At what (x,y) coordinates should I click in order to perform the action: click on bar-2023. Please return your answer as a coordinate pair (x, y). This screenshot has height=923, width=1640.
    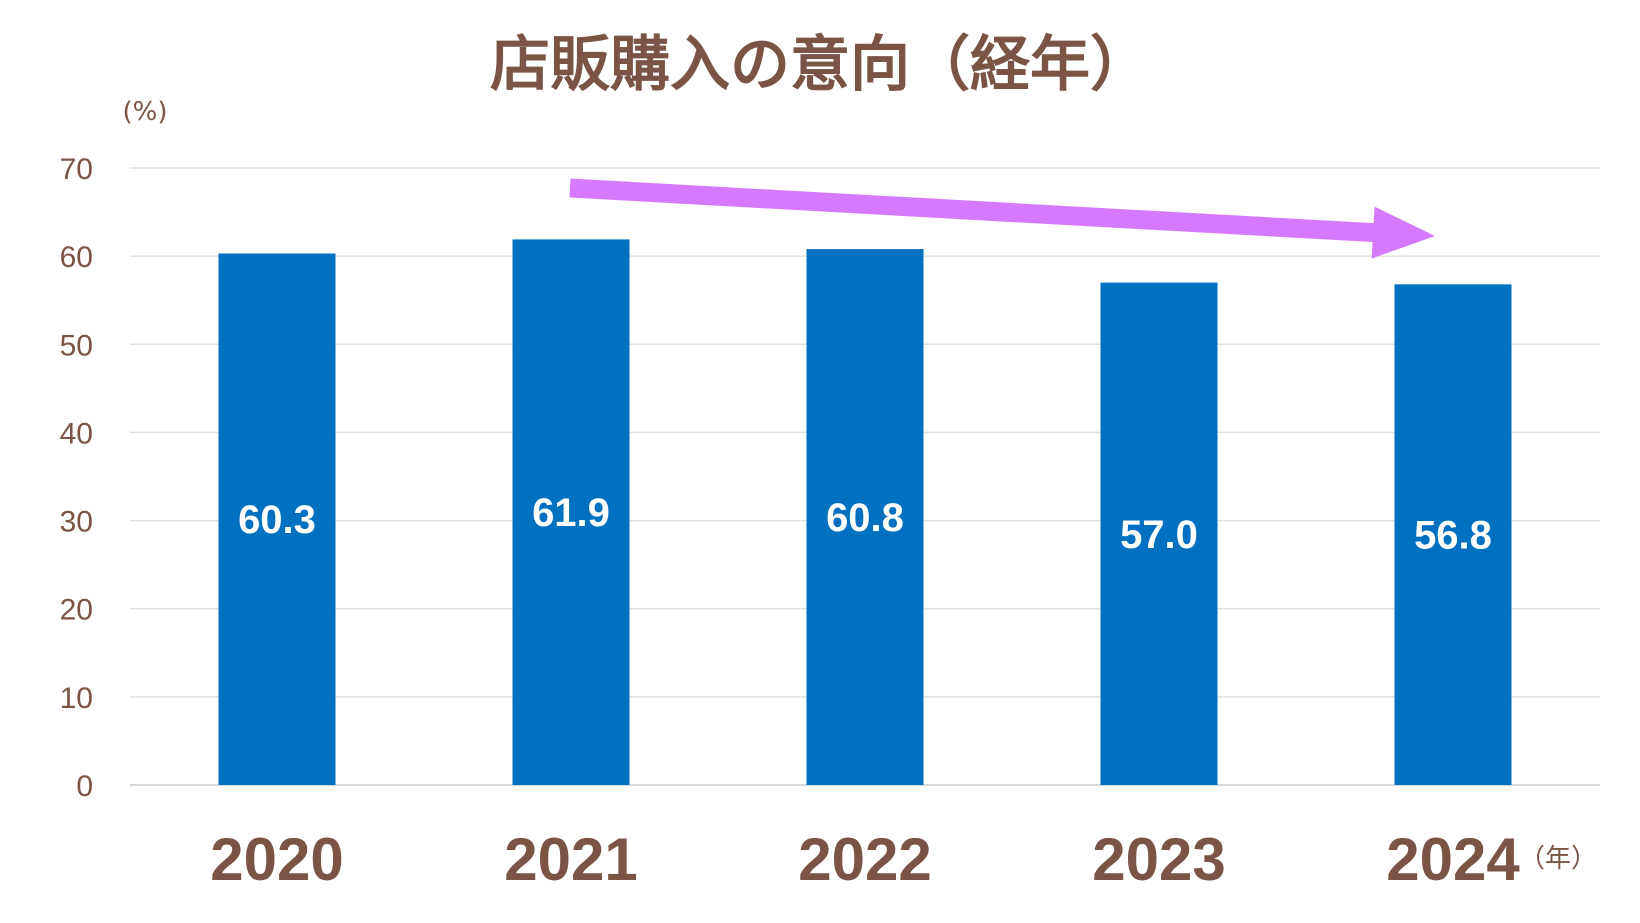
    Looking at the image, I should click on (1159, 533).